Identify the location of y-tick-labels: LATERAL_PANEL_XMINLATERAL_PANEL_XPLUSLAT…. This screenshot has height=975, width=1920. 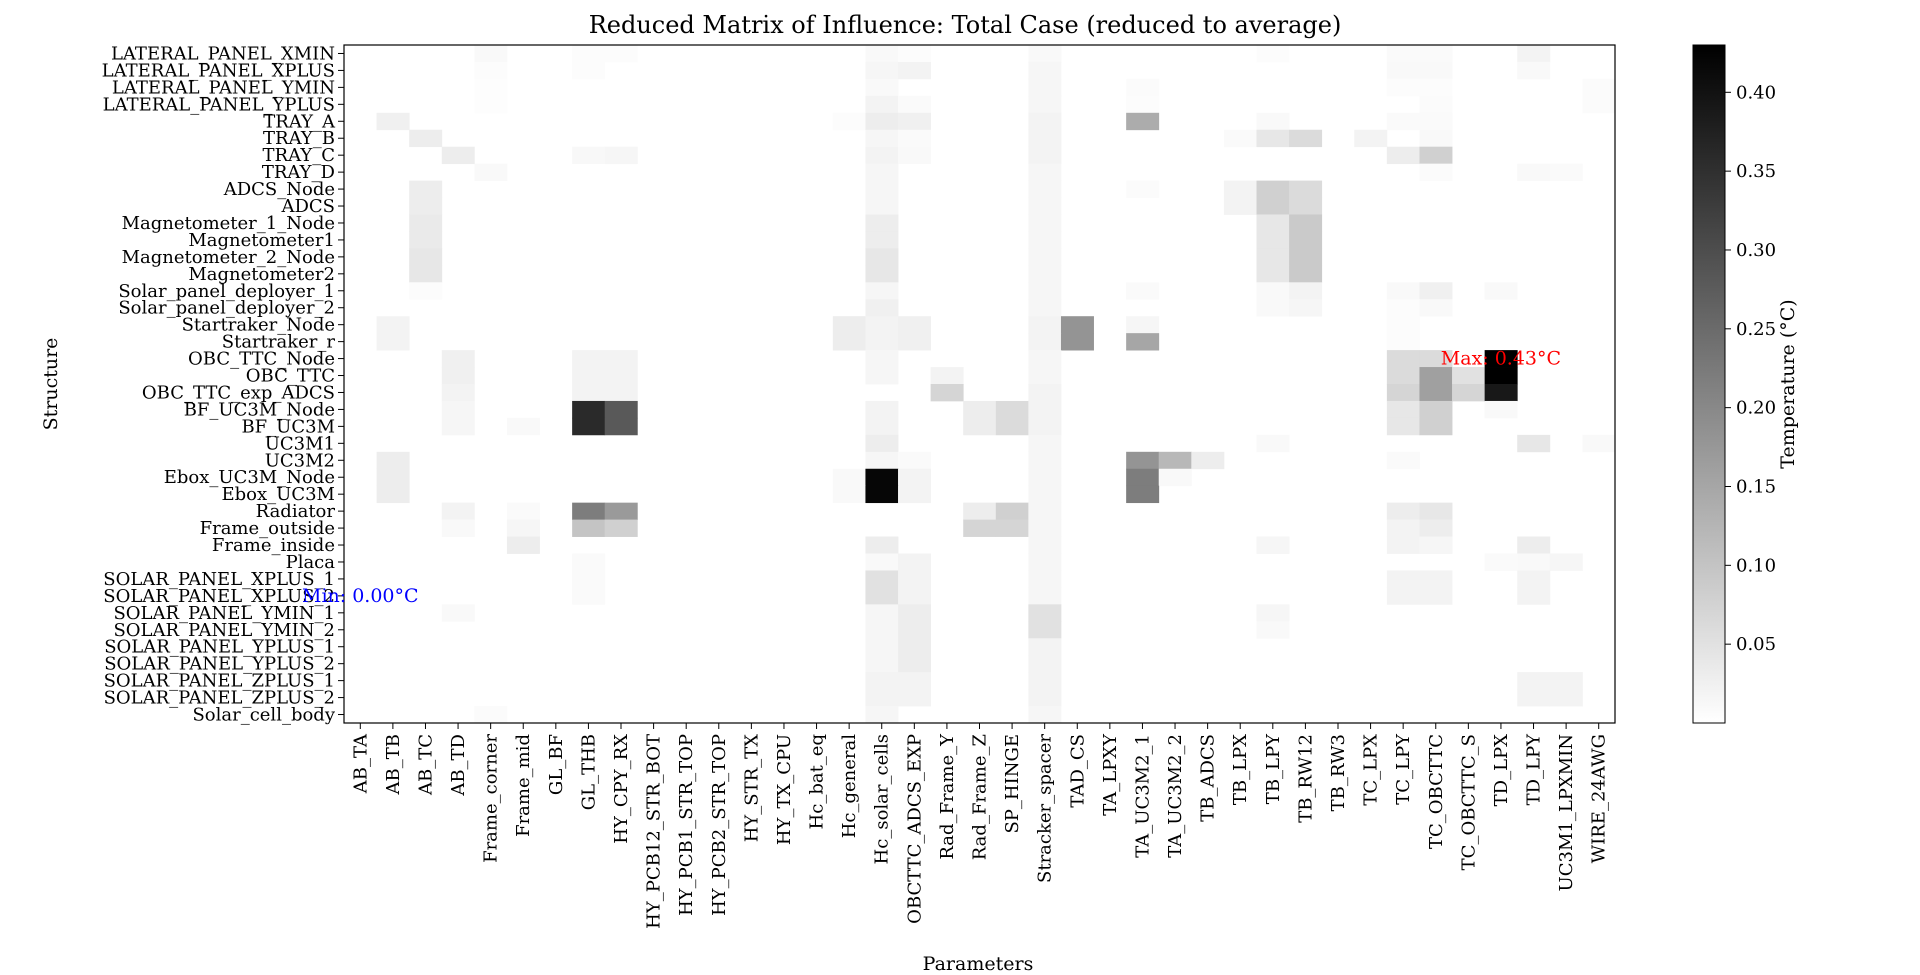
(223, 384).